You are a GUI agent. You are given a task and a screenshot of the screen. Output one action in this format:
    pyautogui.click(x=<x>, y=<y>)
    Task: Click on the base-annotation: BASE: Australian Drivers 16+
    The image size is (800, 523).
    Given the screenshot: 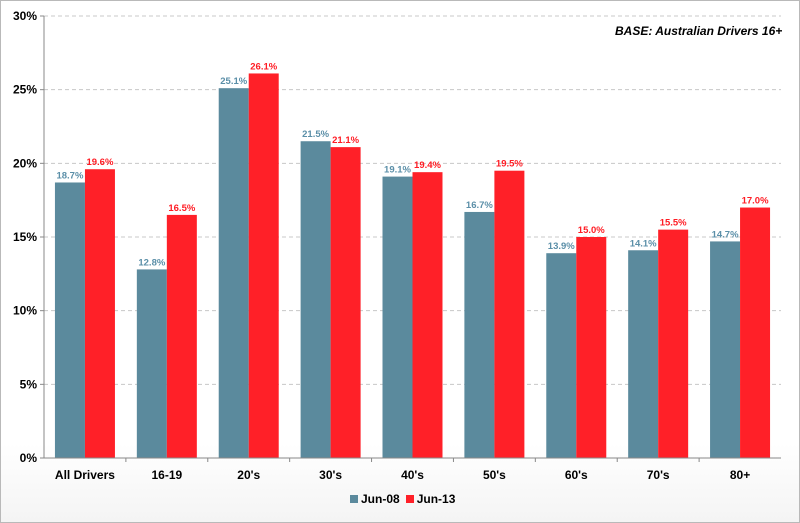 What is the action you would take?
    pyautogui.click(x=699, y=31)
    